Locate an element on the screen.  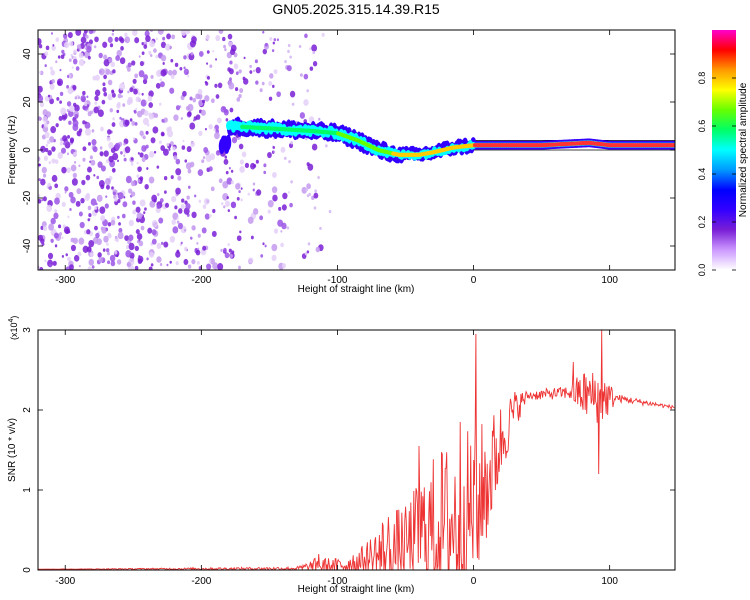
snr-multiplier: (x104) is located at coordinates (13, 328).